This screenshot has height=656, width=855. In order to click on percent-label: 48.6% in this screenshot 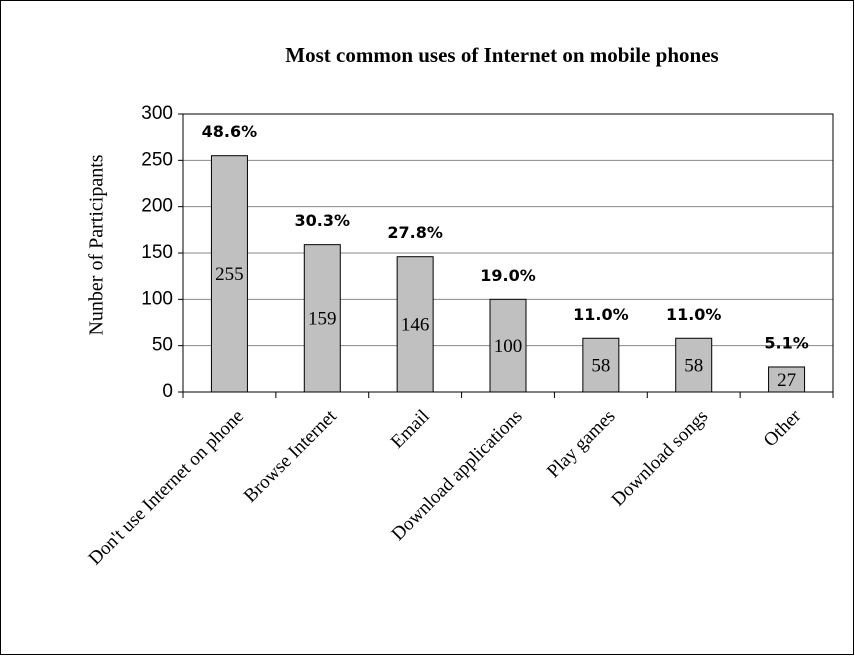, I will do `click(230, 131)`.